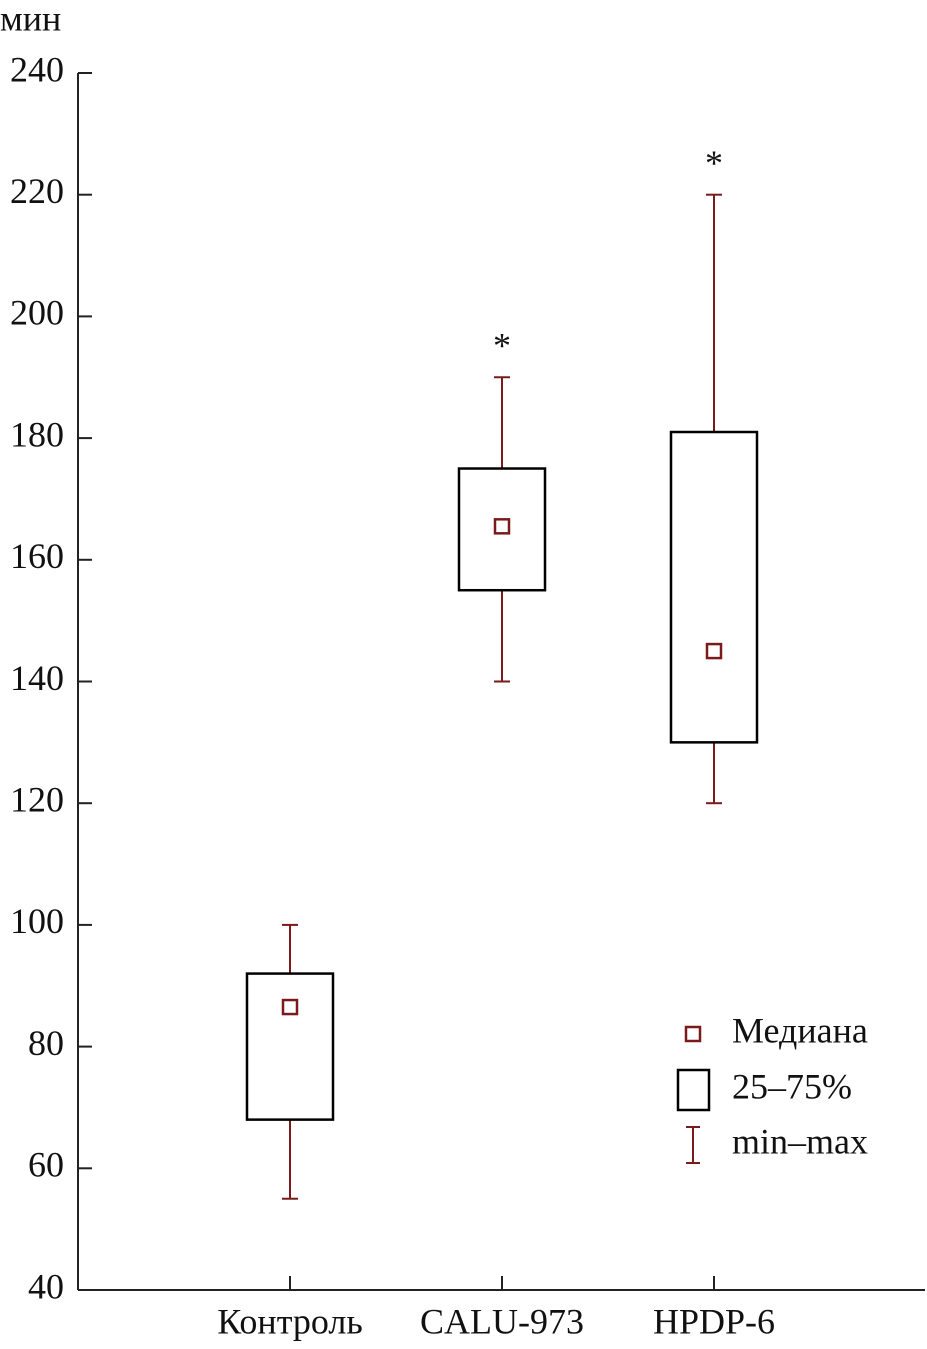 The width and height of the screenshot is (927, 1349). What do you see at coordinates (714, 1321) in the screenshot?
I see `x-tick-label: HPDP-6` at bounding box center [714, 1321].